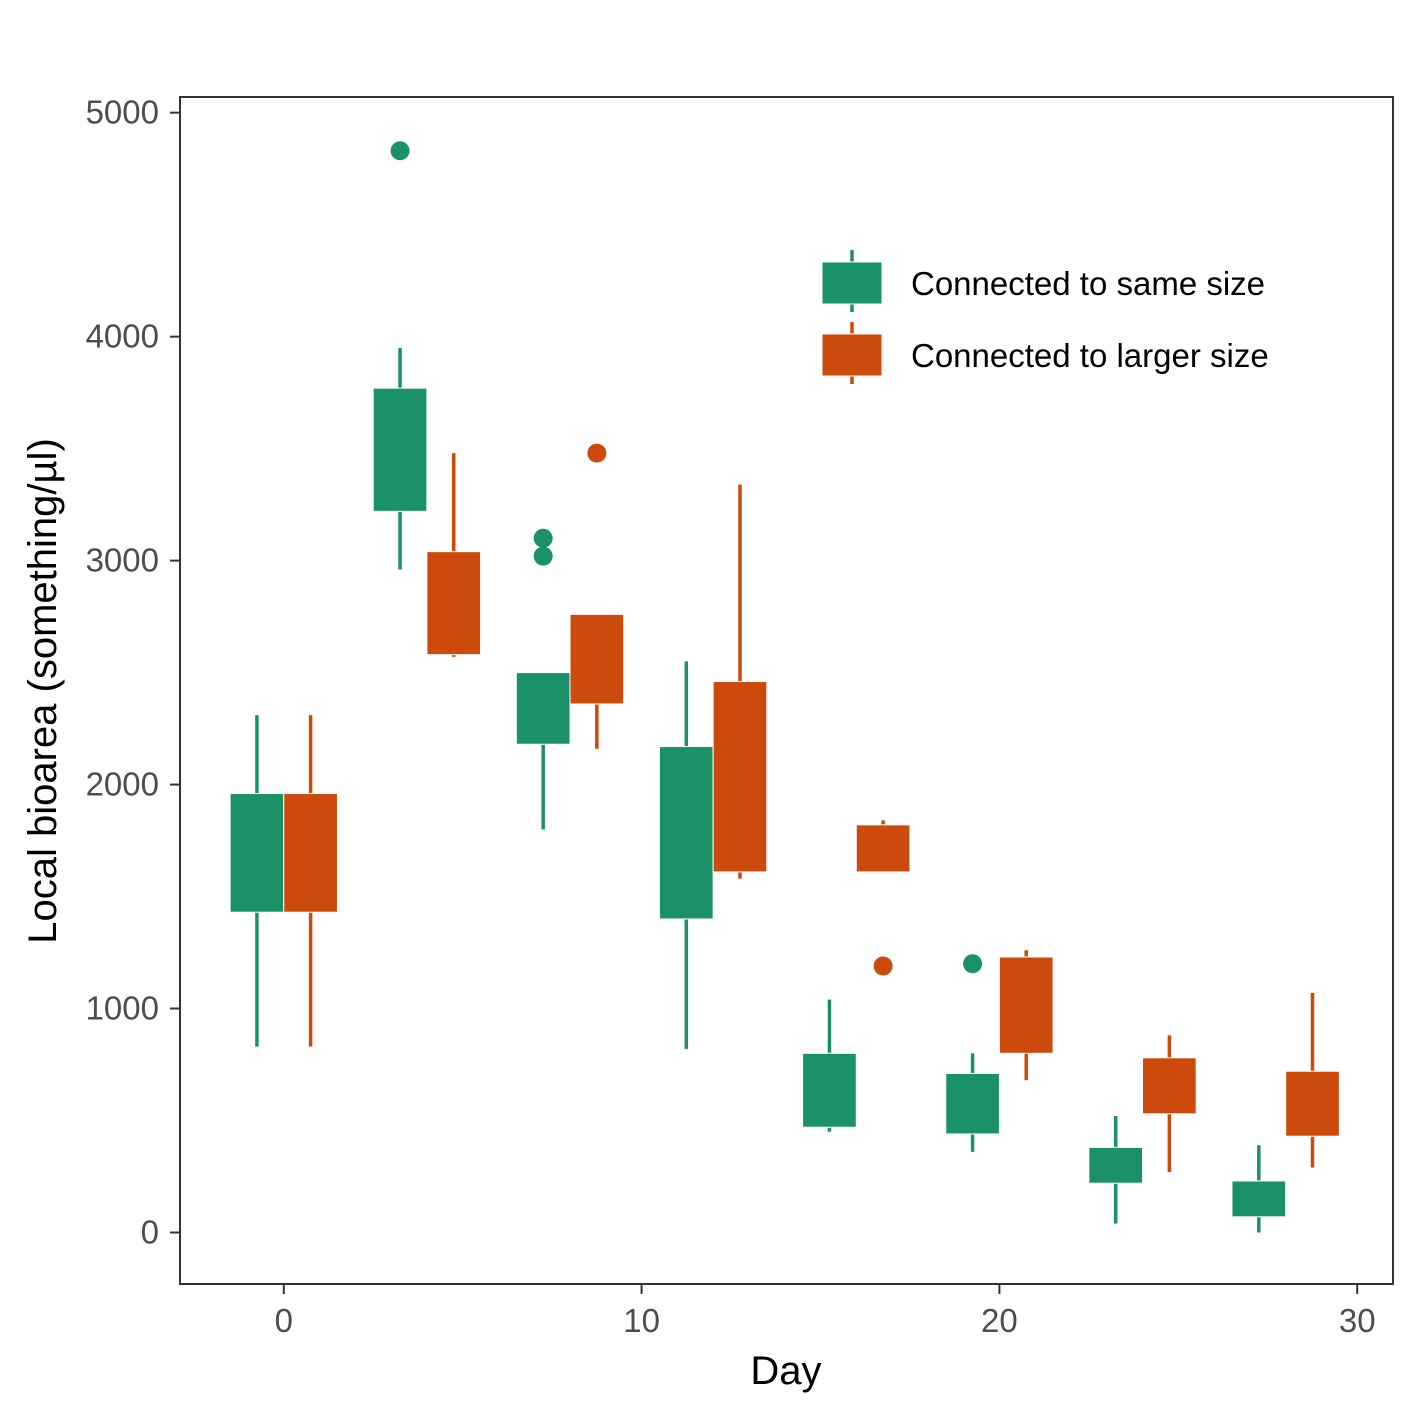 The height and width of the screenshot is (1417, 1417). I want to click on x-tick-label: 20, so click(999, 1320).